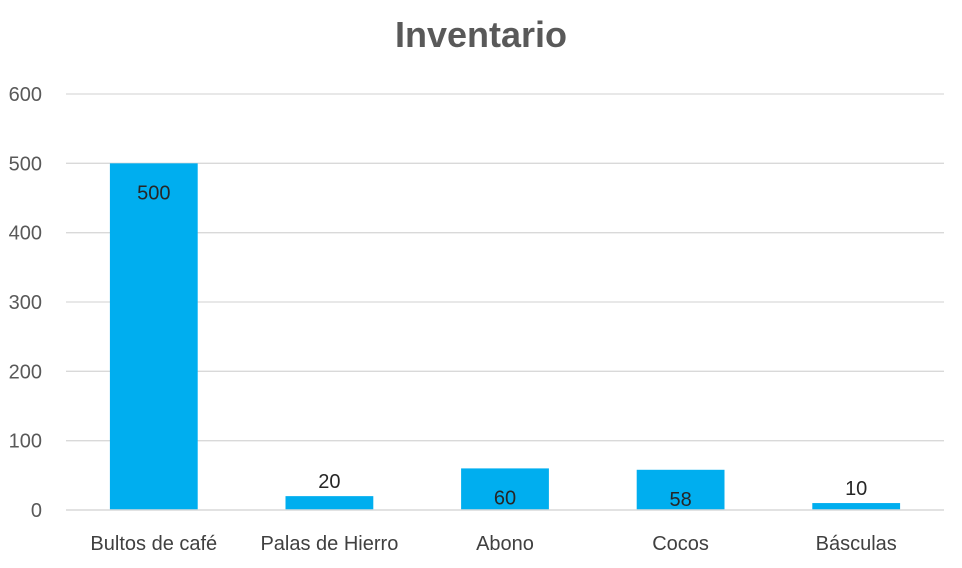 The image size is (962, 568). I want to click on y-tick-label: 400, so click(25, 234).